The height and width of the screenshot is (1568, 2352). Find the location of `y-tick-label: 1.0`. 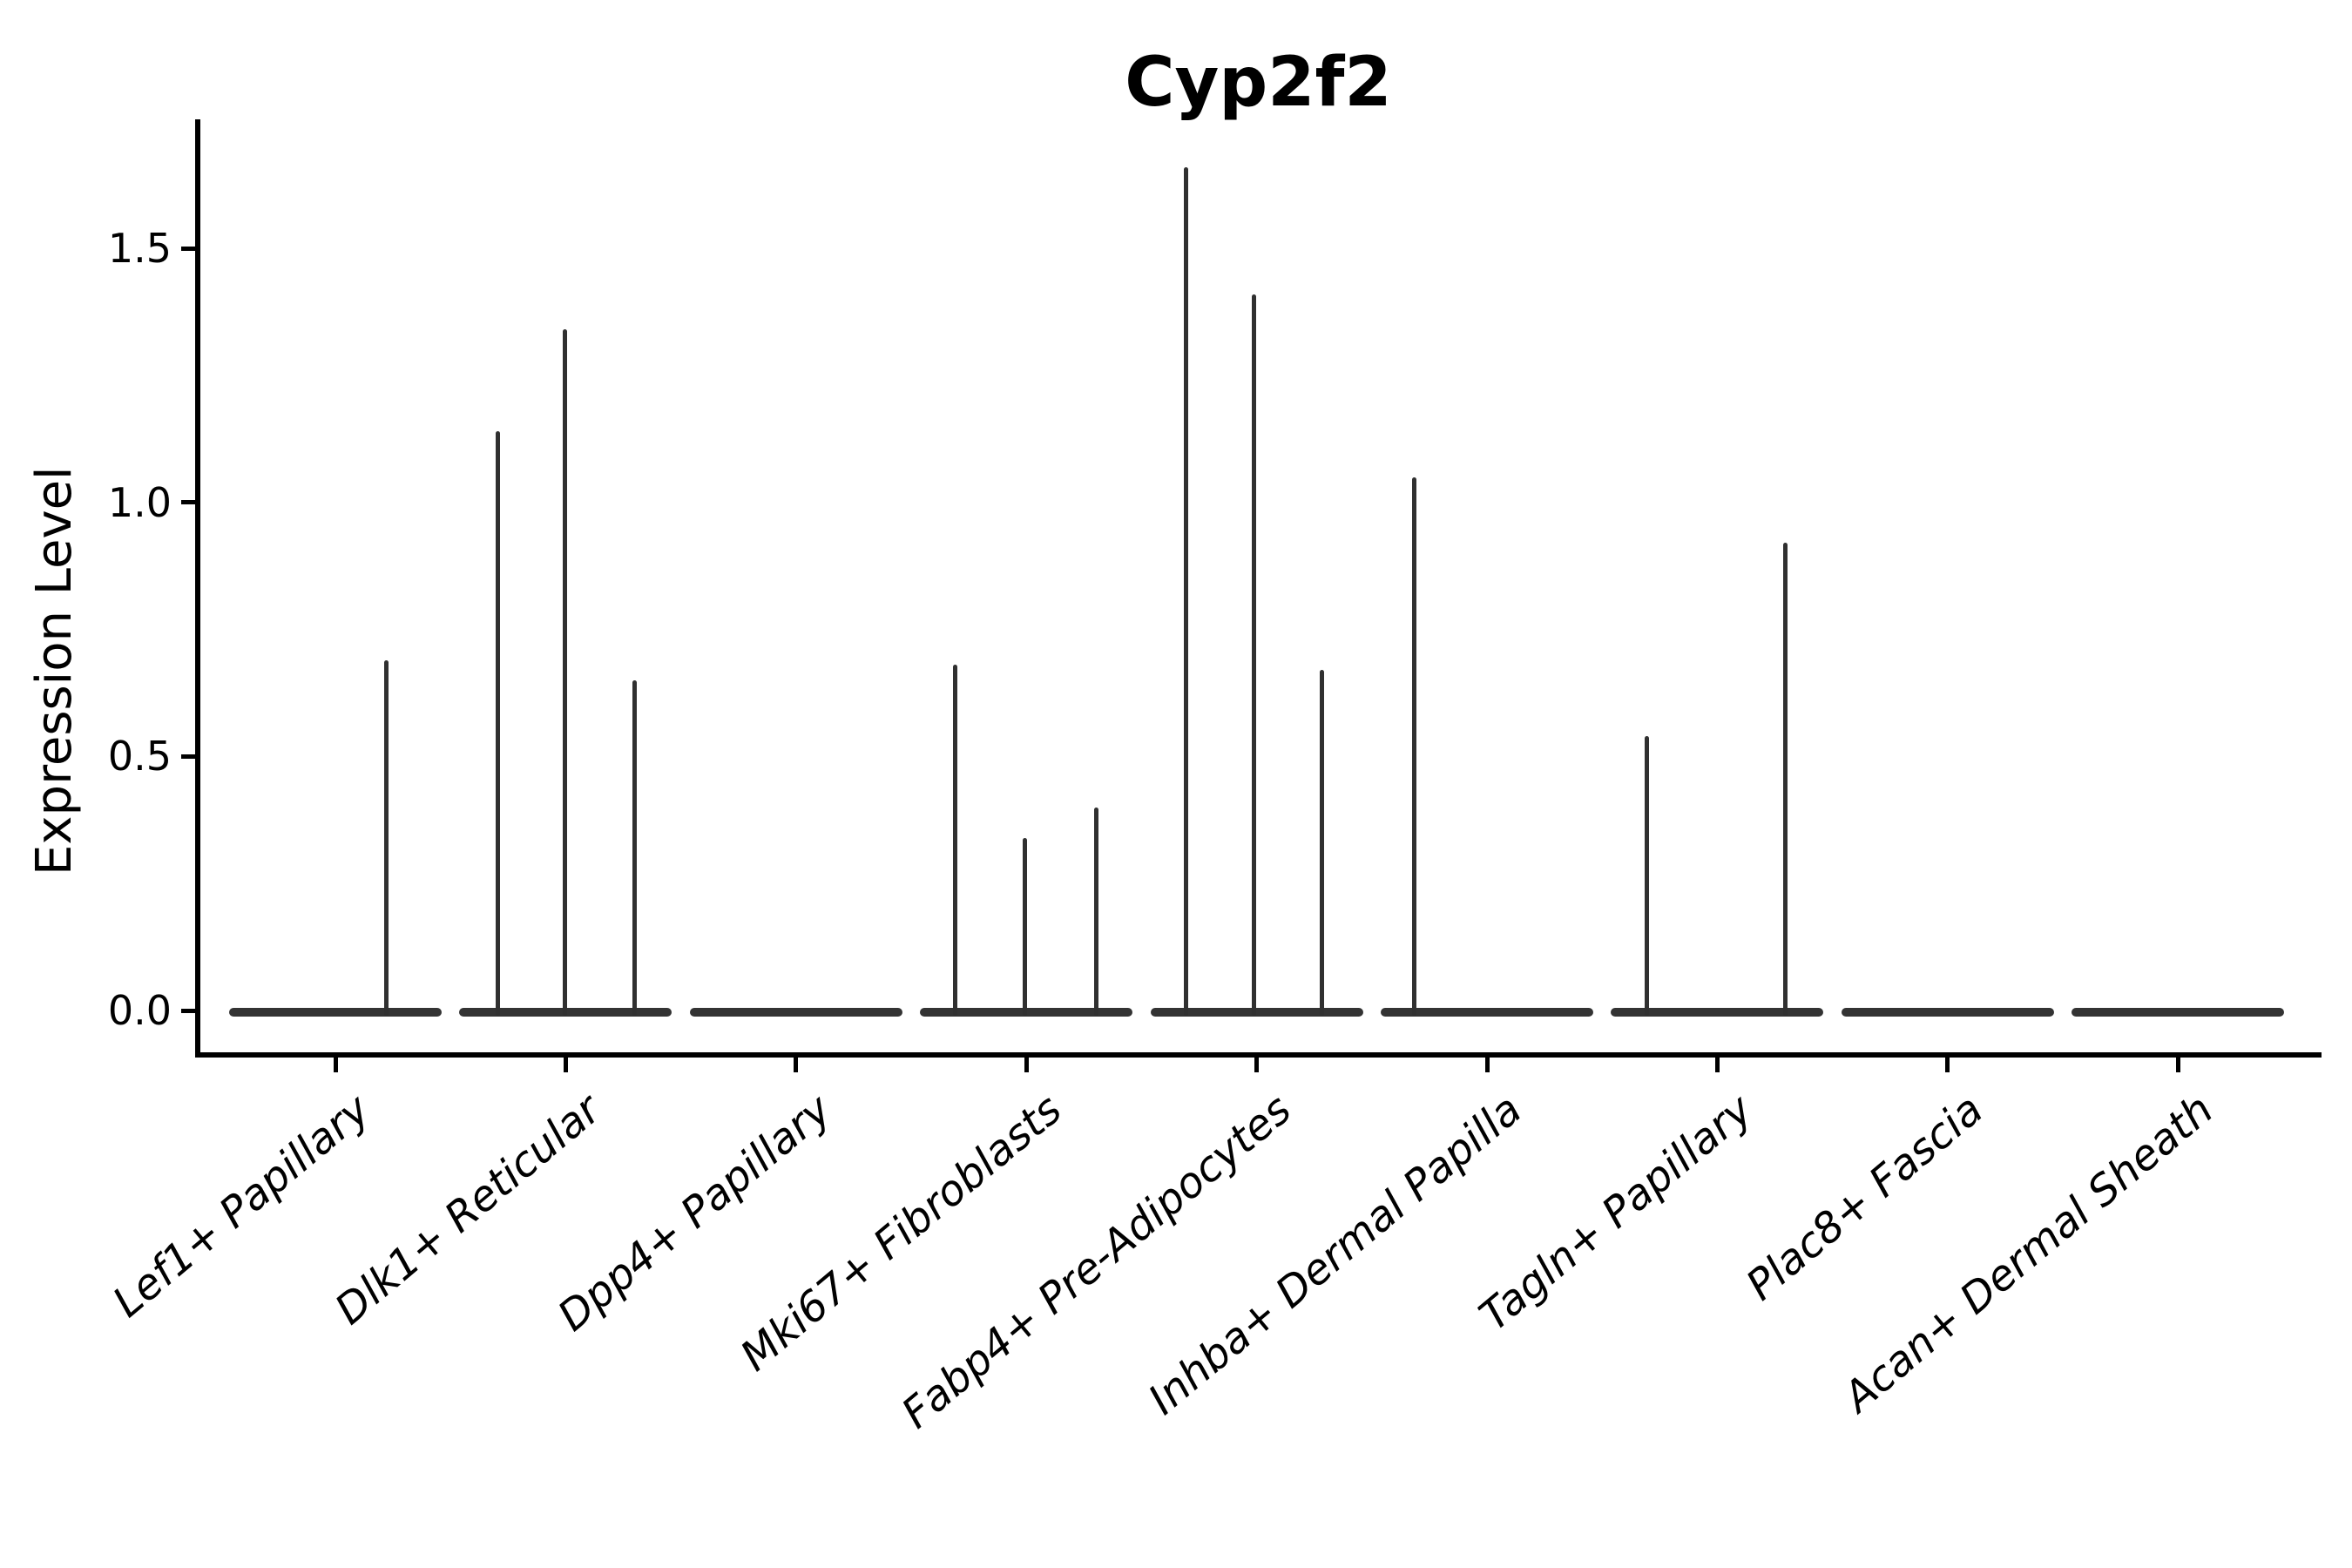

y-tick-label: 1.0 is located at coordinates (139, 502).